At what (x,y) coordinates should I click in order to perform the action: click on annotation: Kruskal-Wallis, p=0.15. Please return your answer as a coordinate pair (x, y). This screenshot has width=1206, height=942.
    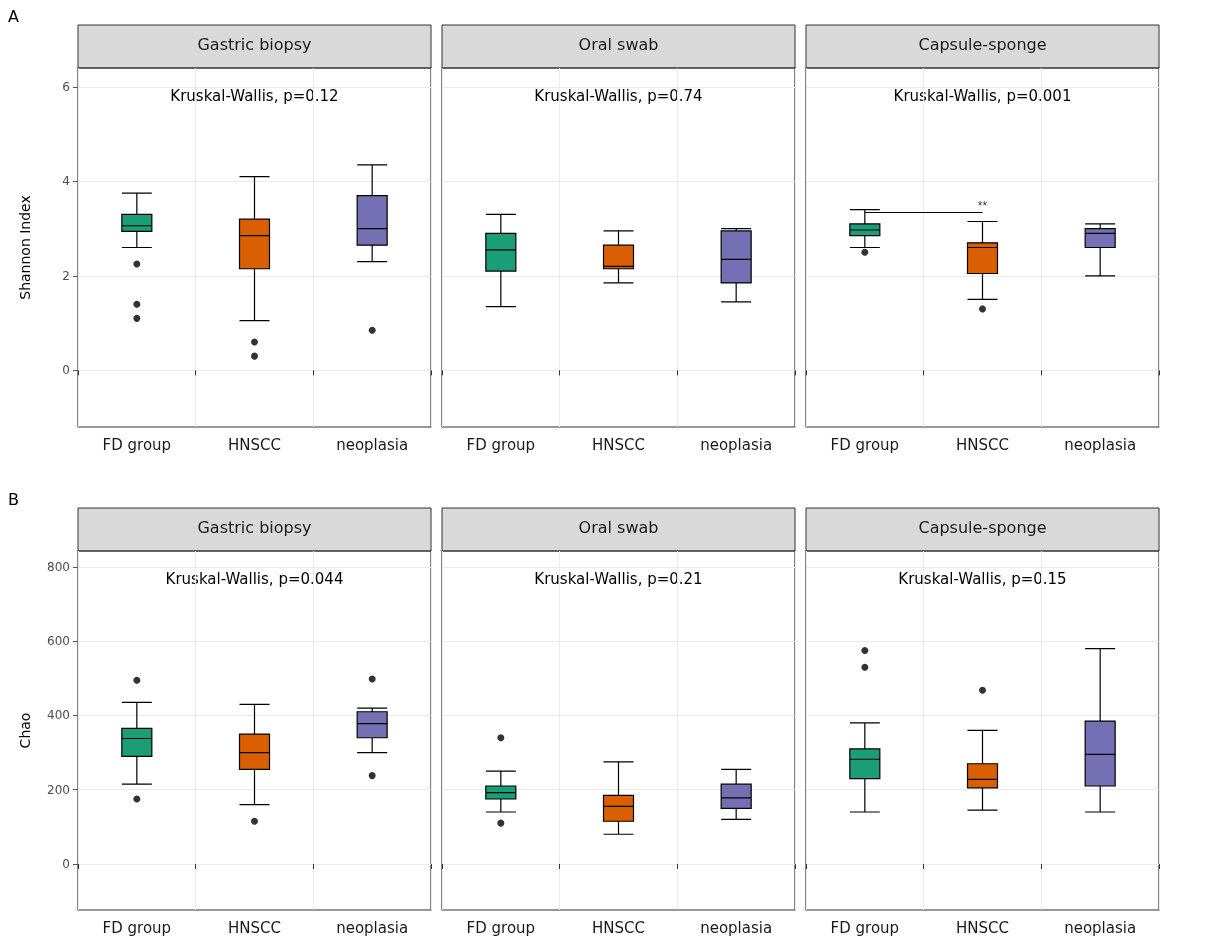
    Looking at the image, I should click on (982, 578).